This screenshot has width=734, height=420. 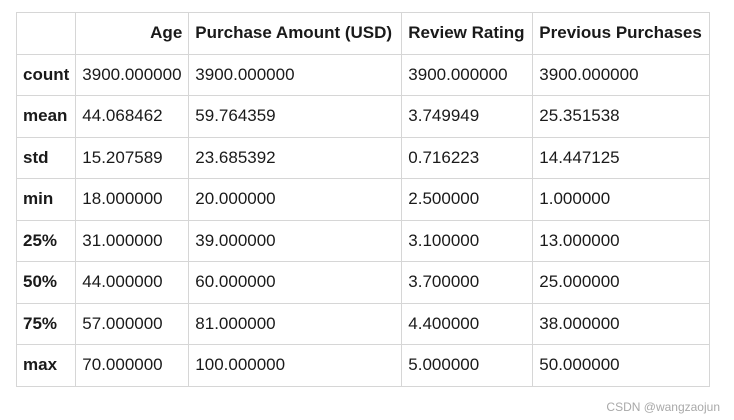 I want to click on table-cell: 25.351538, so click(x=621, y=116).